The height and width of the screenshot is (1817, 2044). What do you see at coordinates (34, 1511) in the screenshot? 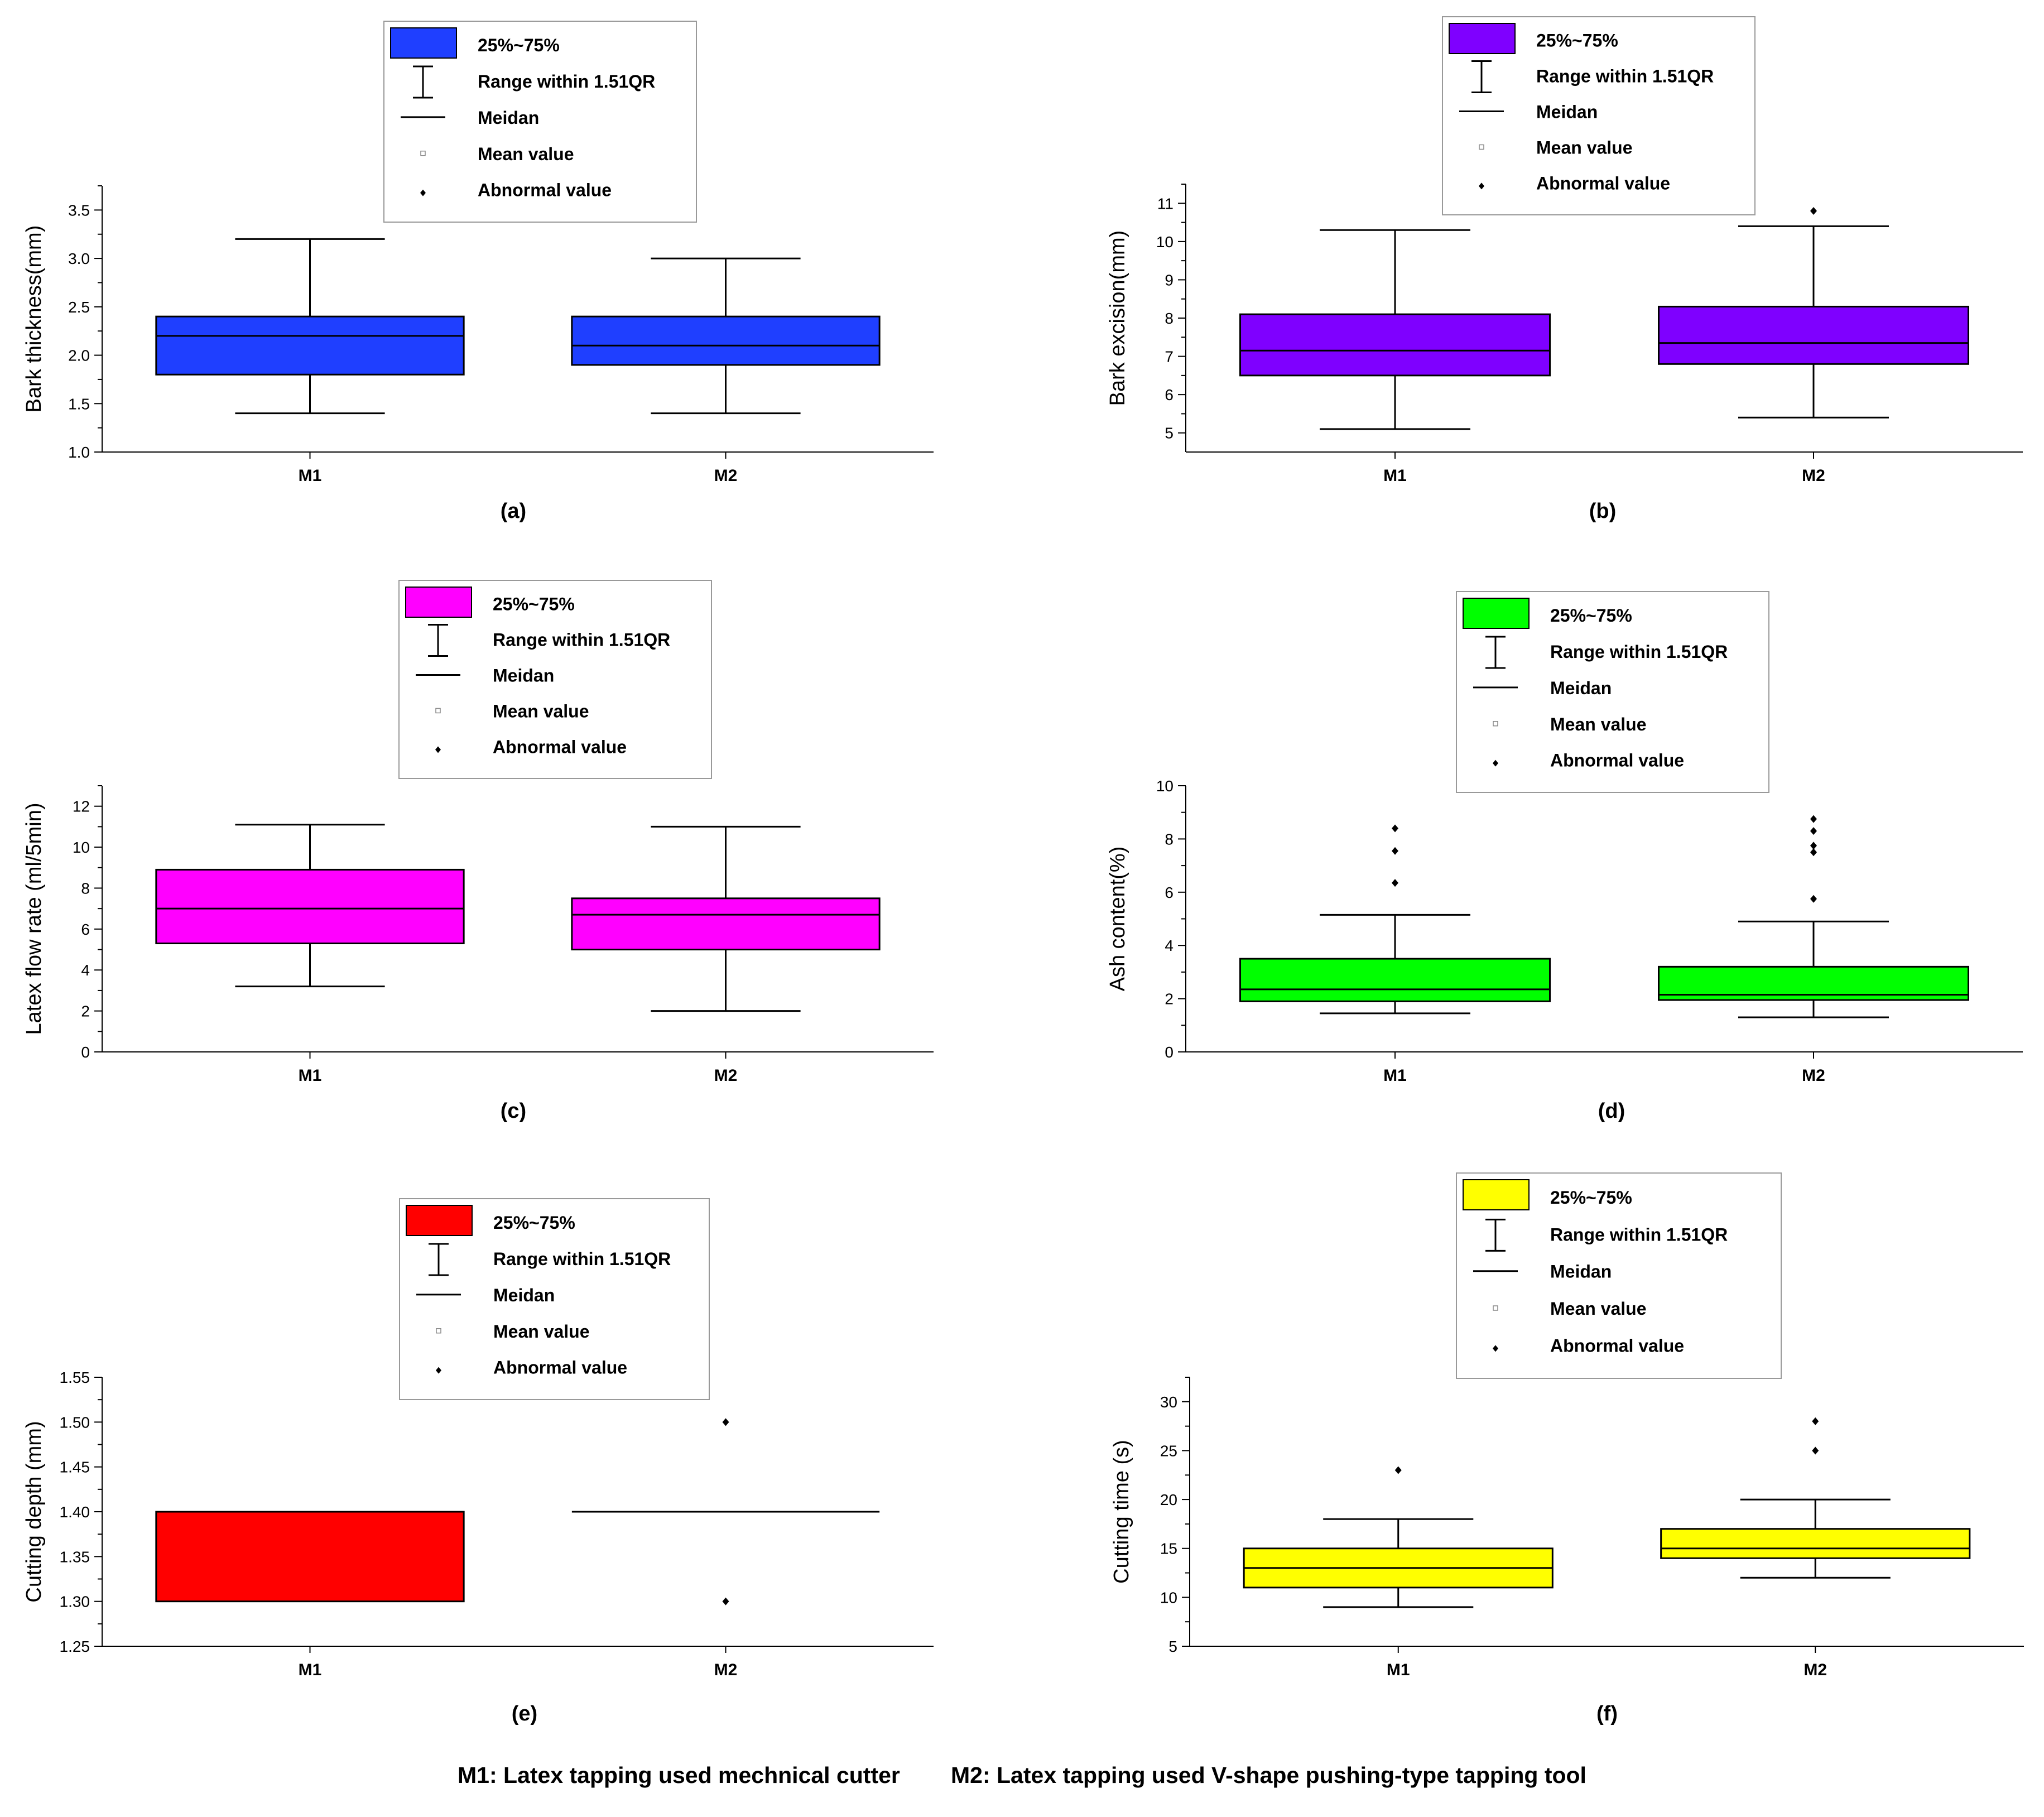
I see `y-axis-title: Cutting depth (mm)` at bounding box center [34, 1511].